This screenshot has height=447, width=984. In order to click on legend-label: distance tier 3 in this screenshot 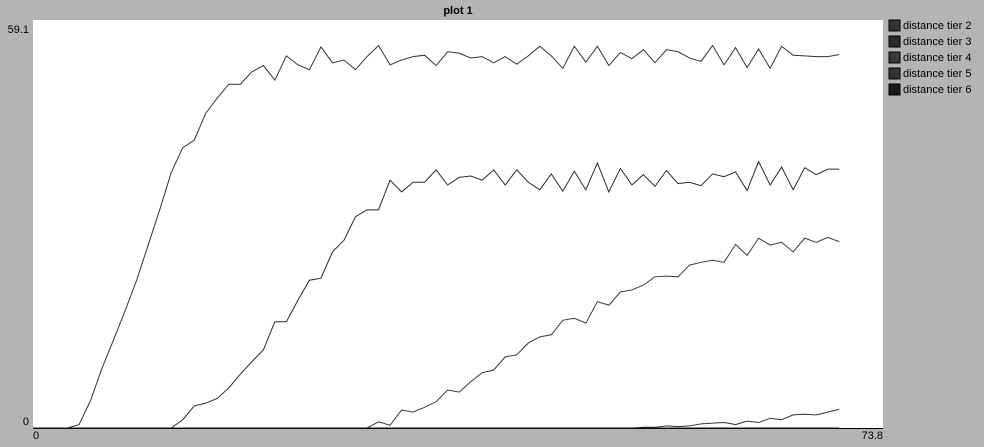, I will do `click(937, 42)`.